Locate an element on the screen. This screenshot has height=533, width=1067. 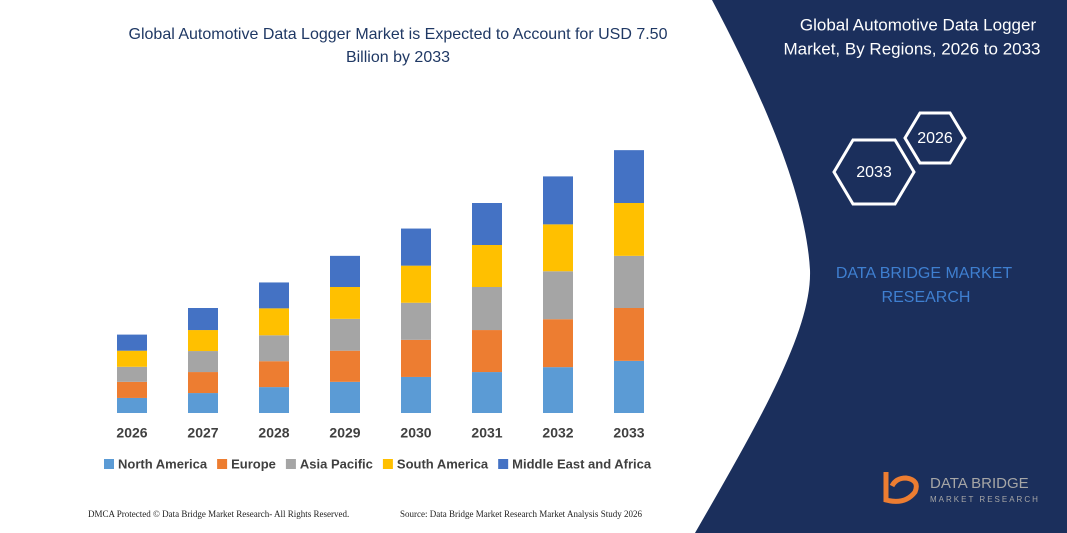
x-tick-label: 2032 is located at coordinates (557, 433).